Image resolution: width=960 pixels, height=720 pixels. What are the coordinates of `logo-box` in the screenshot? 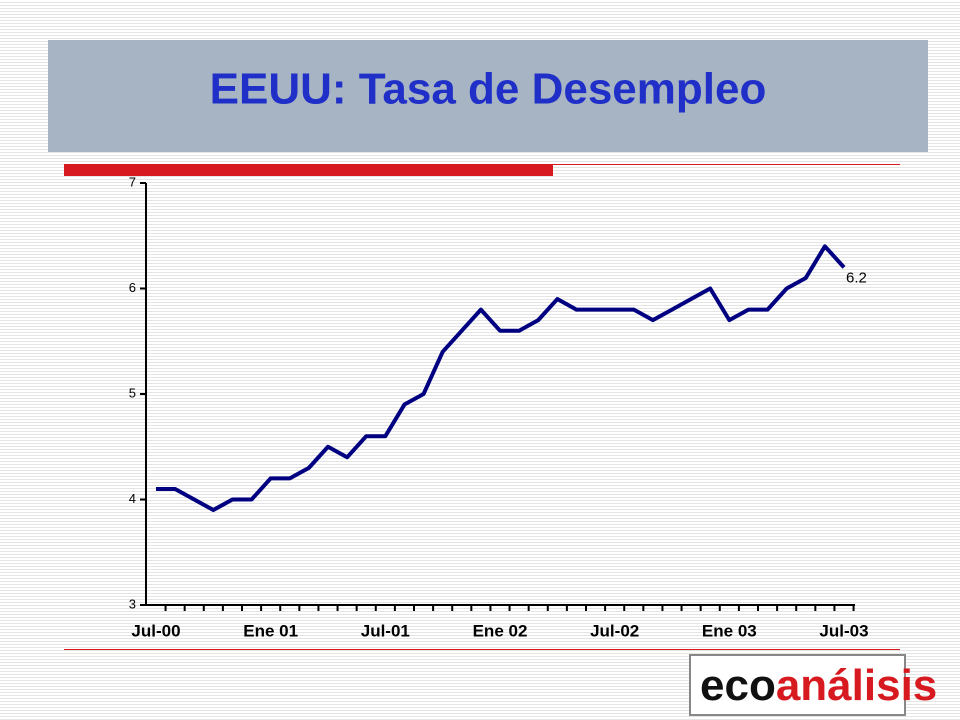 It's located at (797, 685).